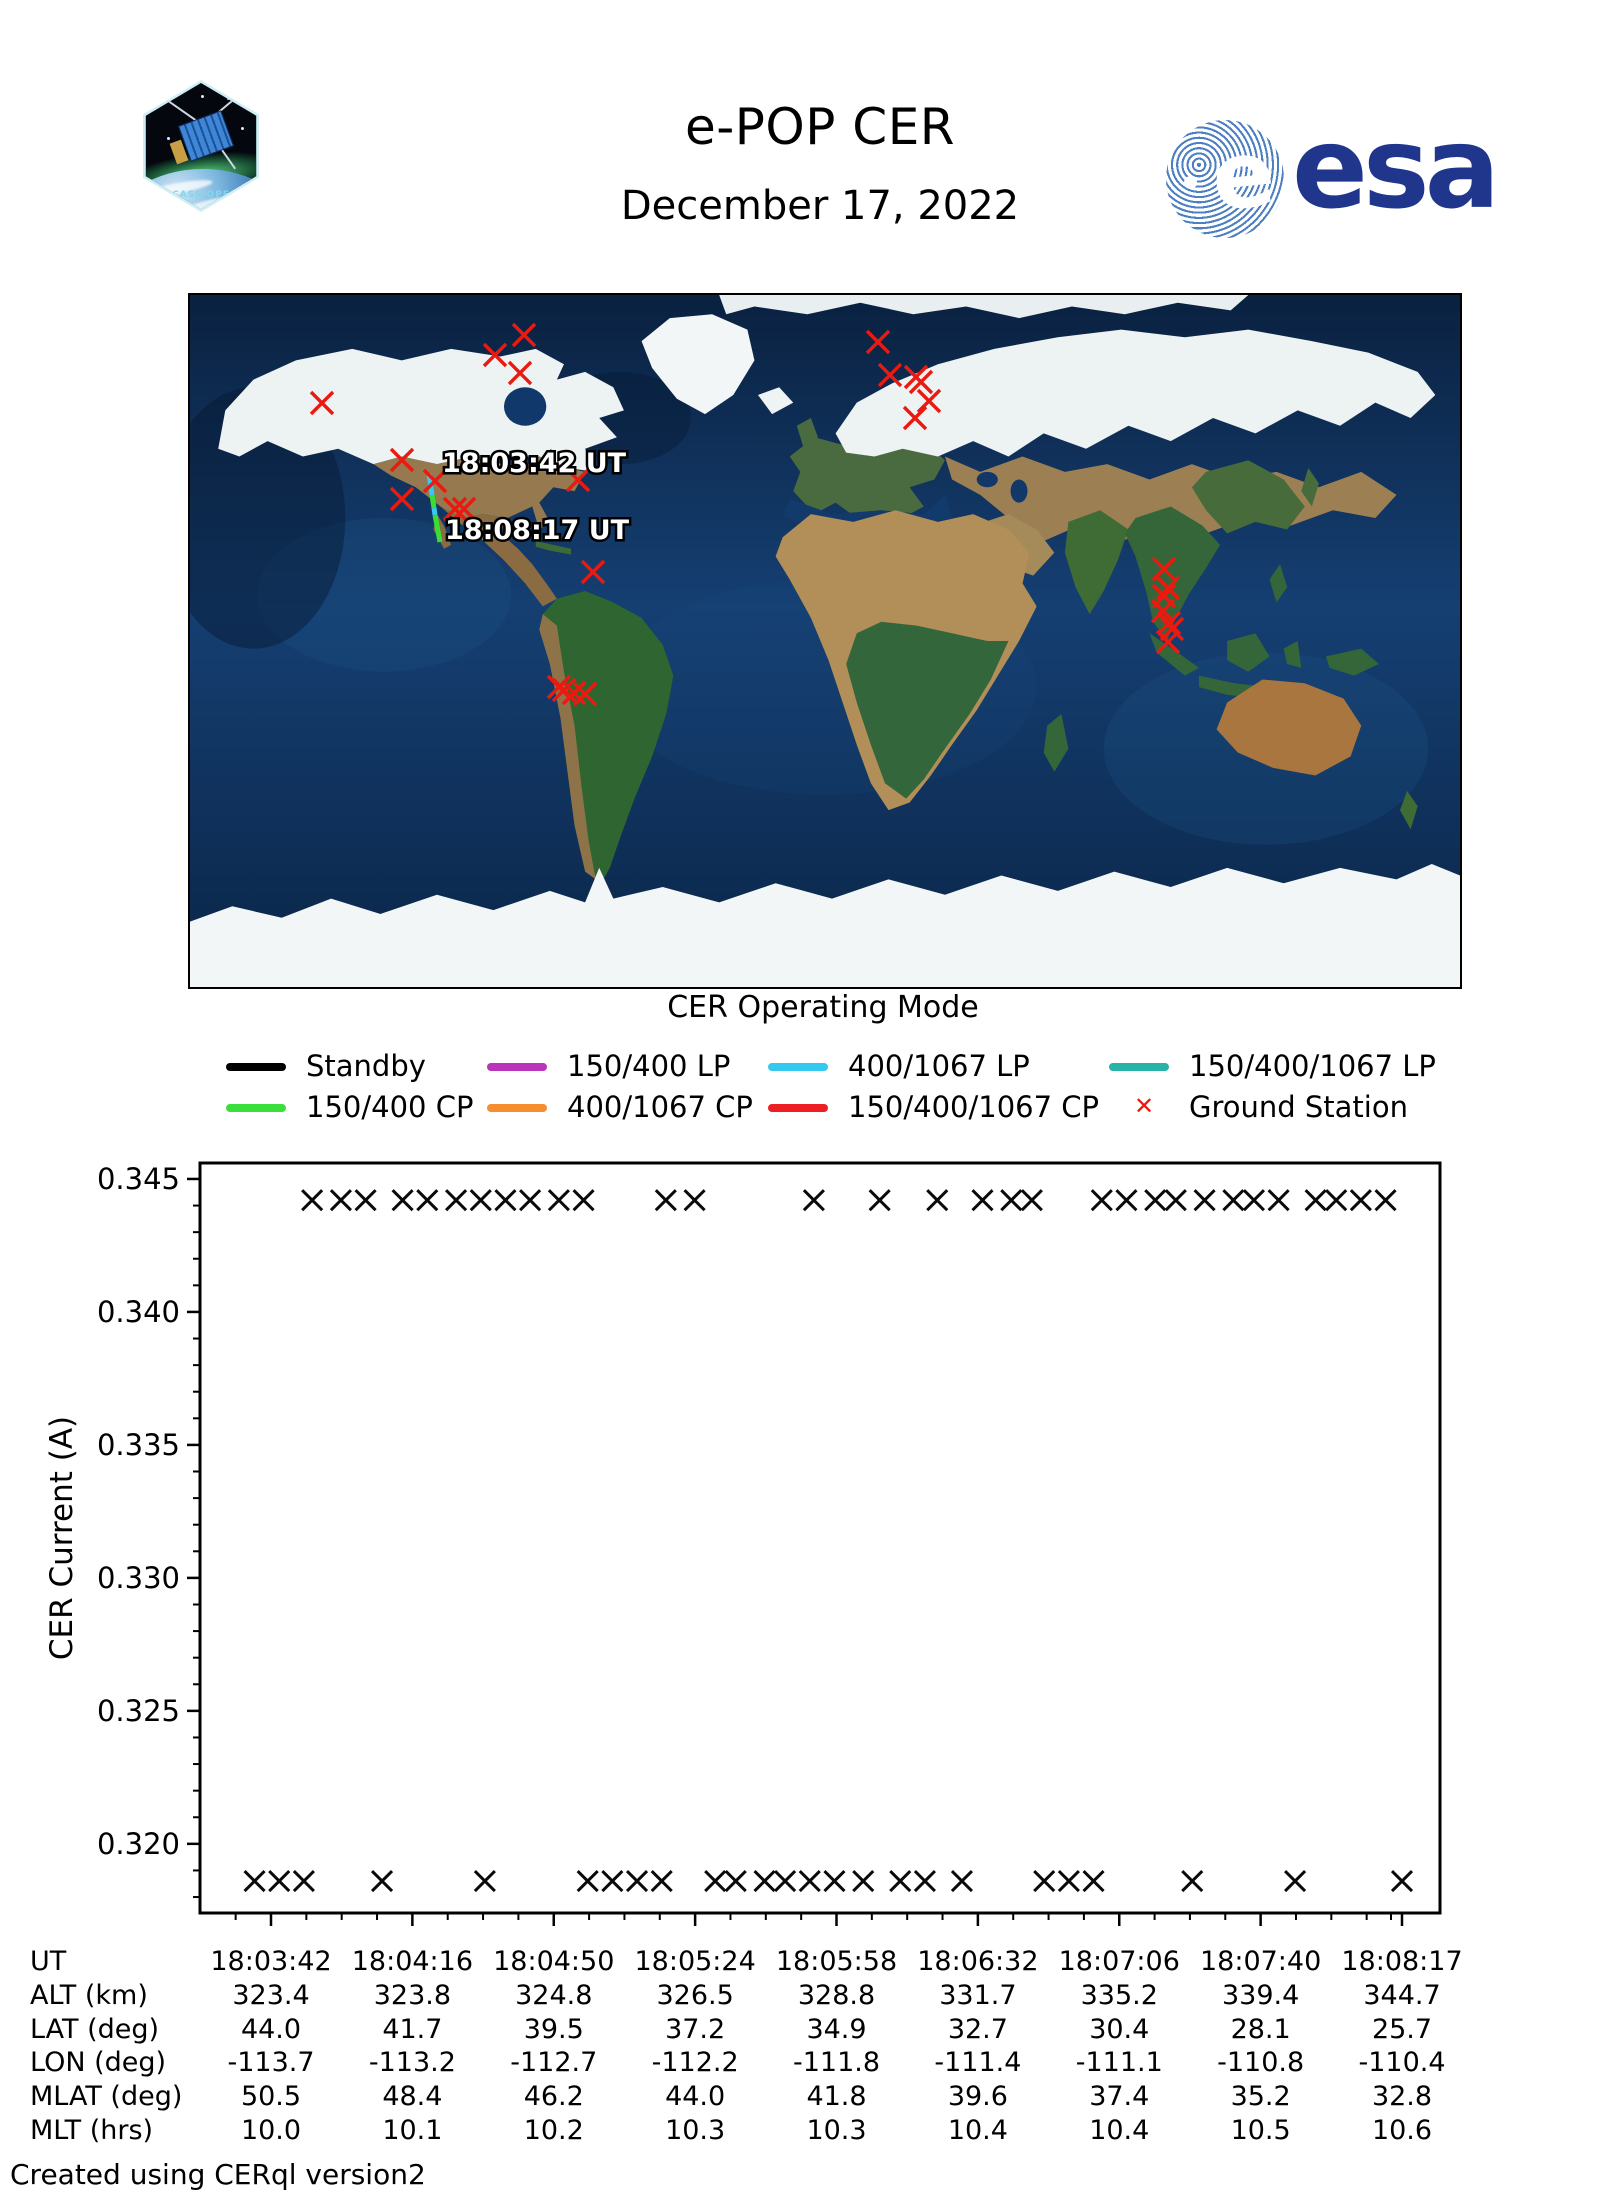 This screenshot has width=1600, height=2200. Describe the element at coordinates (1260, 2096) in the screenshot. I see `table-cell: 35.2` at that location.